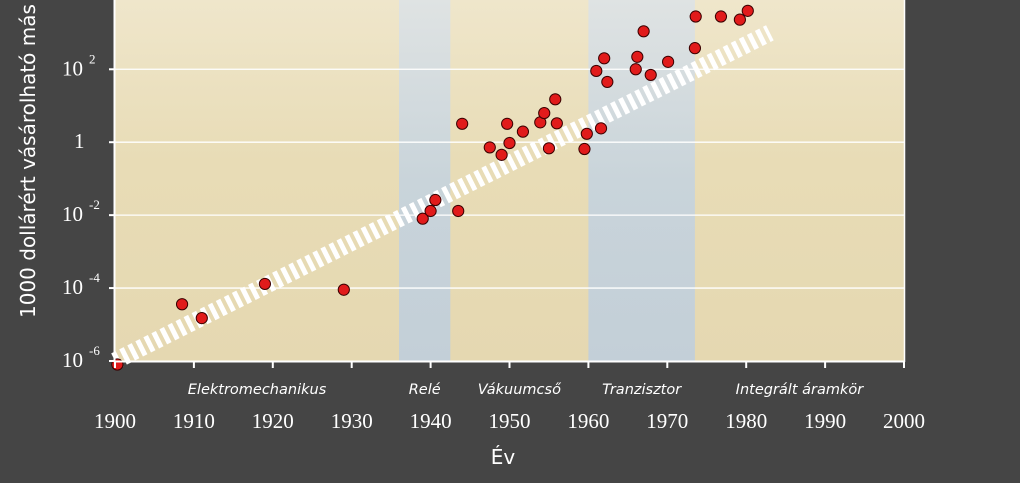 This screenshot has height=483, width=1020. What do you see at coordinates (520, 390) in the screenshot?
I see `era-label: Vákuumcső` at bounding box center [520, 390].